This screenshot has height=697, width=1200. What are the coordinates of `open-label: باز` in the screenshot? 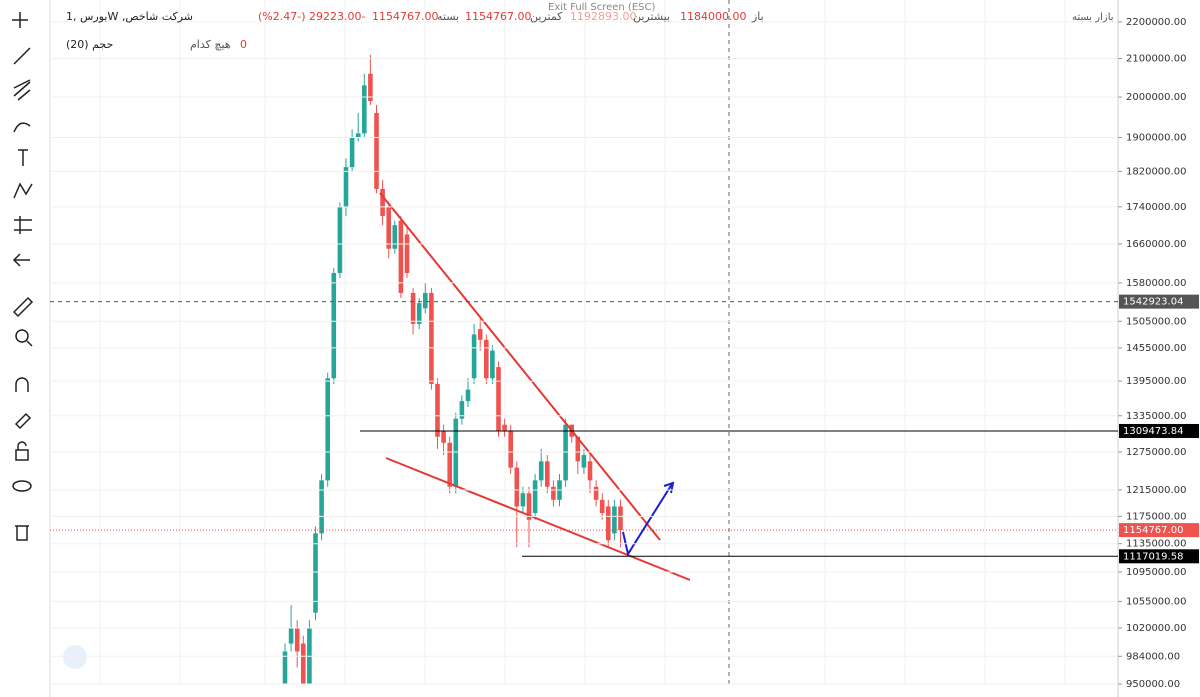 It's located at (758, 16).